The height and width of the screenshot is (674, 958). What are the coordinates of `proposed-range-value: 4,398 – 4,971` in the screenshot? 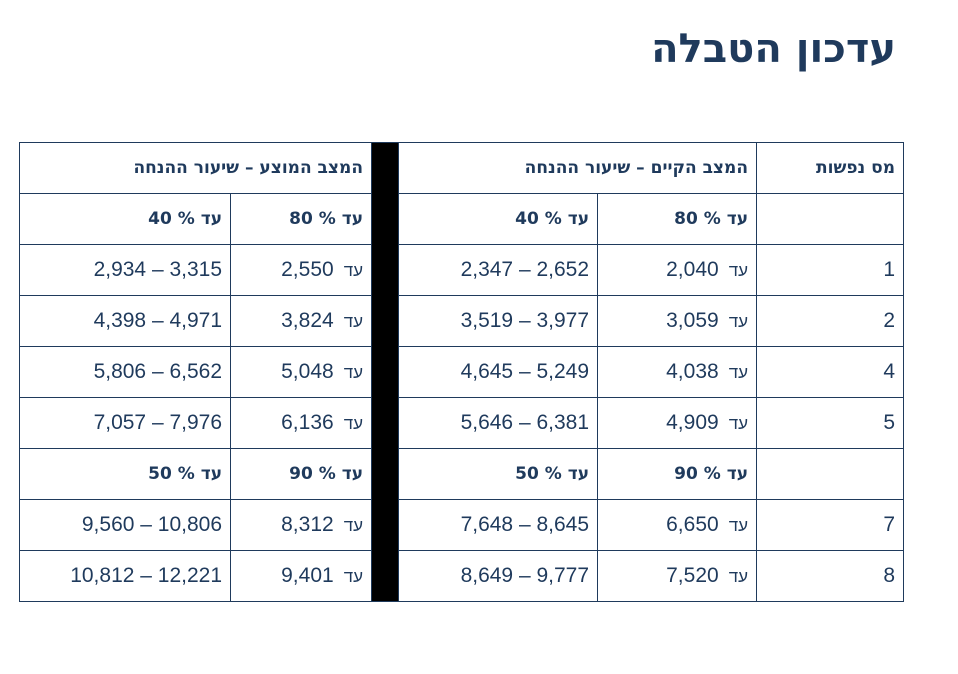 It's located at (125, 321).